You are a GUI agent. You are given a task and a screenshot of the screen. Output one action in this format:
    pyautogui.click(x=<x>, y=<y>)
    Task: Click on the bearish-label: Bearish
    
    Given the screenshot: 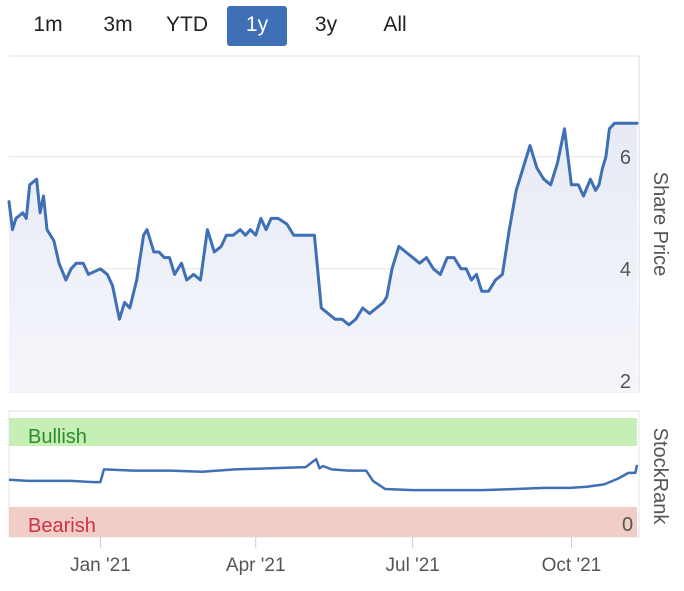 What is the action you would take?
    pyautogui.click(x=62, y=526)
    